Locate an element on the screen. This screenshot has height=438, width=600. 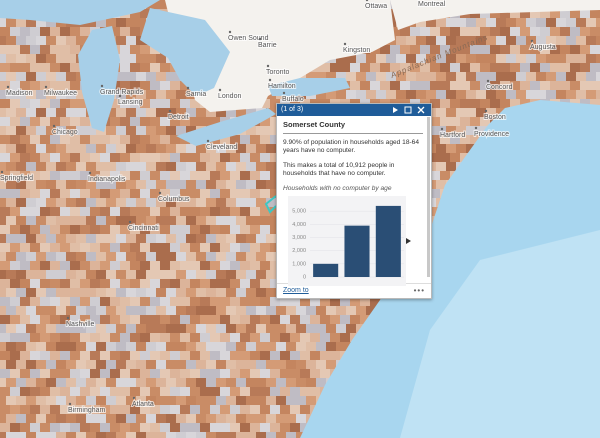
city-label: Owen Sound is located at coordinates (248, 38).